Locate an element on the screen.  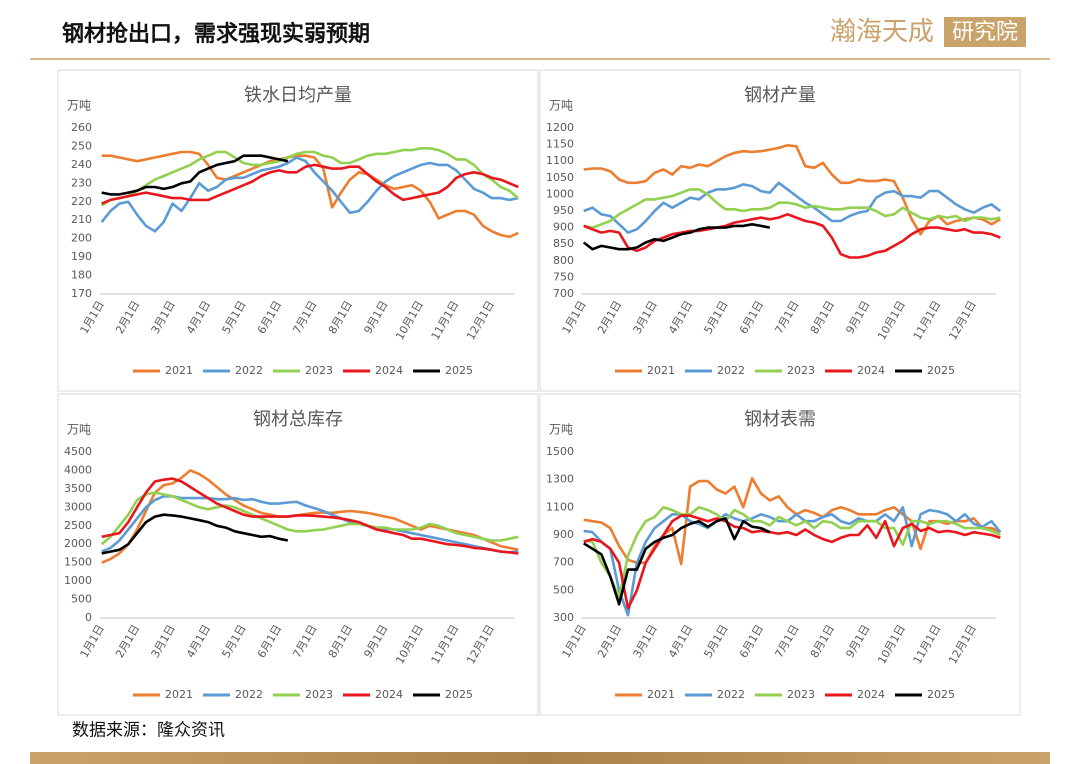
y-tick-label: 1150 is located at coordinates (560, 144).